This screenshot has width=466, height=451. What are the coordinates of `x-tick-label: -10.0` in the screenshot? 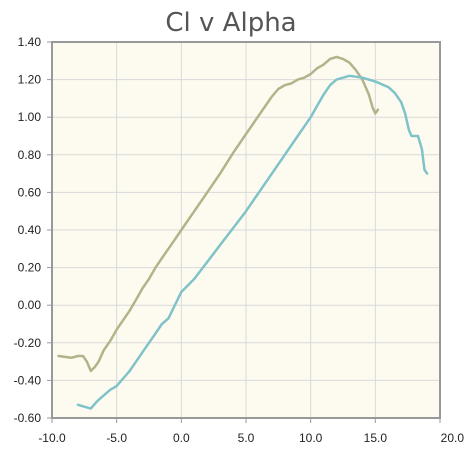 It's located at (52, 438).